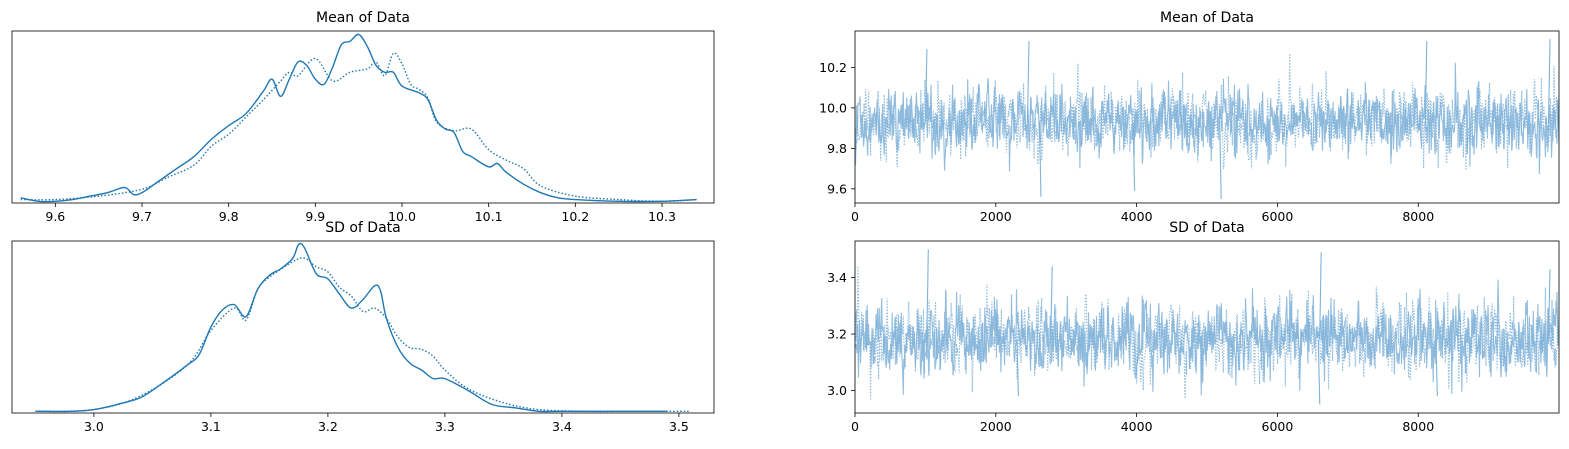 The height and width of the screenshot is (449, 1569). Describe the element at coordinates (55, 216) in the screenshot. I see `x-tick-label: 9.6` at that location.